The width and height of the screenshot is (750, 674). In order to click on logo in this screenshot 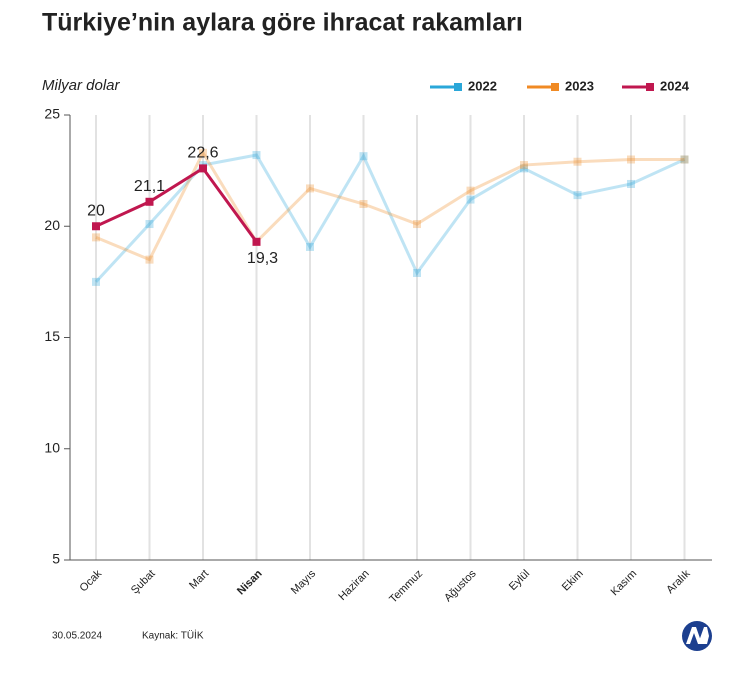, I will do `click(697, 636)`.